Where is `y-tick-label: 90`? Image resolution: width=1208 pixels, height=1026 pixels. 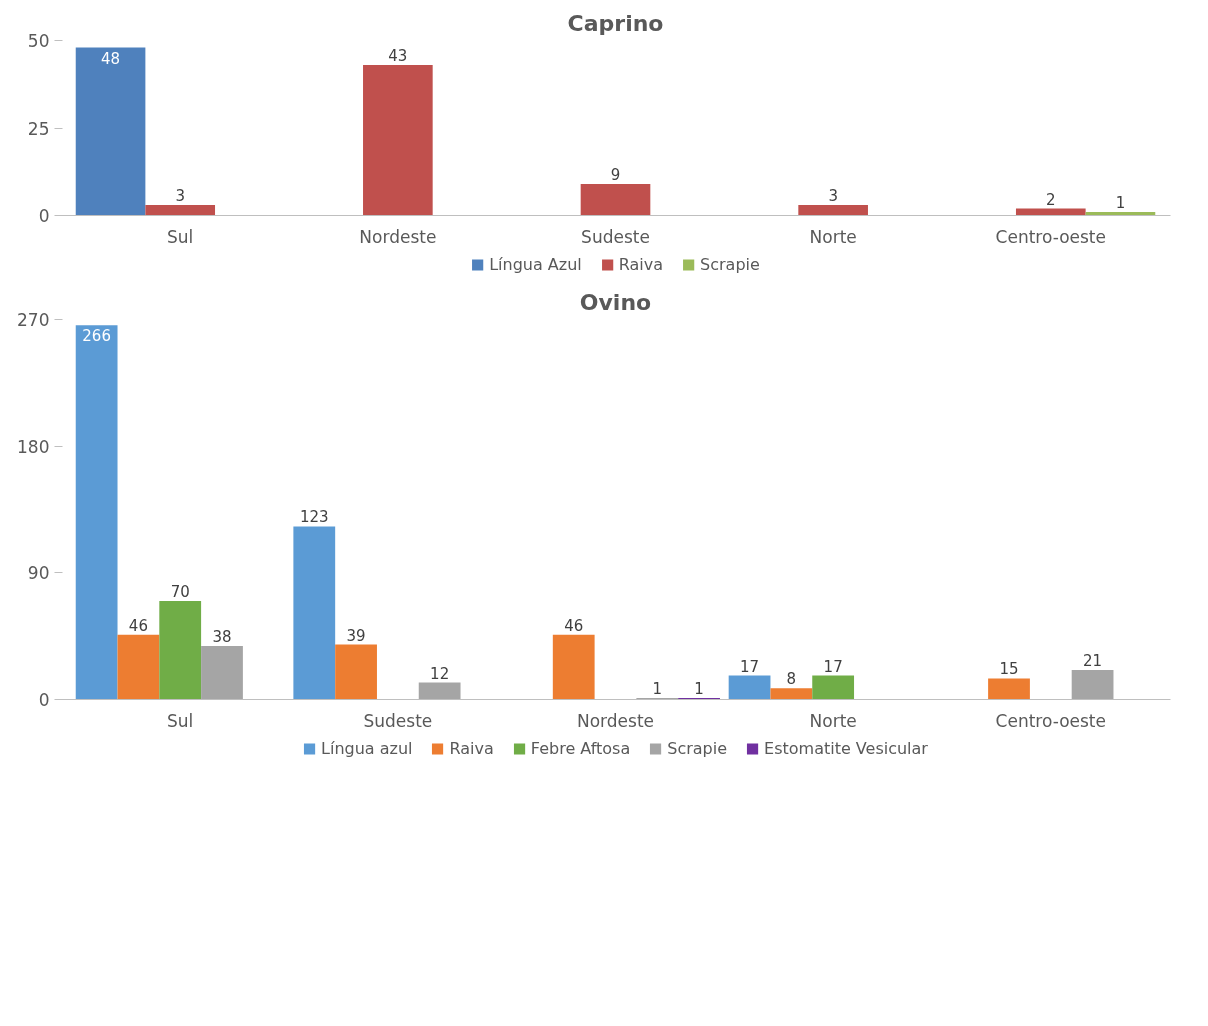
y-tick-label: 90 is located at coordinates (38, 573).